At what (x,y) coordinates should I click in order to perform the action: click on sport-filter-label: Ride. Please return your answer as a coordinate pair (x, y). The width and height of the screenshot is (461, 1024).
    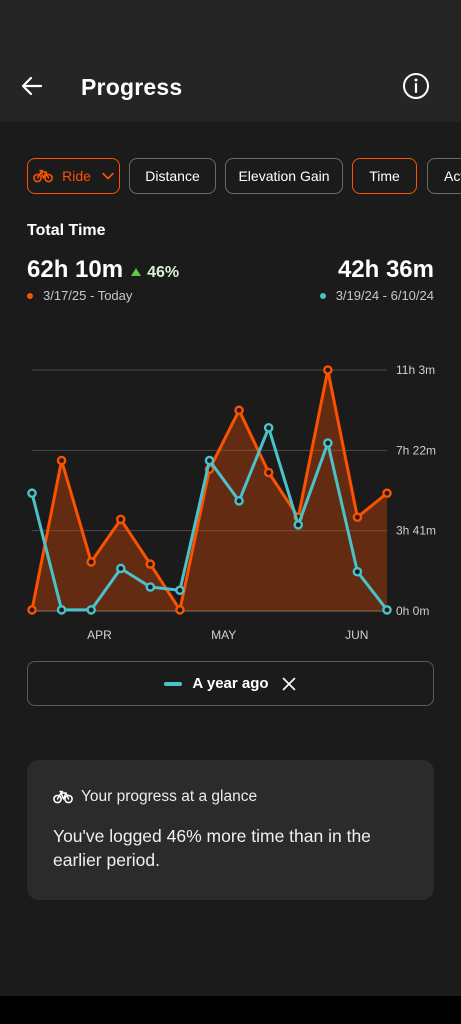
    Looking at the image, I should click on (76, 176).